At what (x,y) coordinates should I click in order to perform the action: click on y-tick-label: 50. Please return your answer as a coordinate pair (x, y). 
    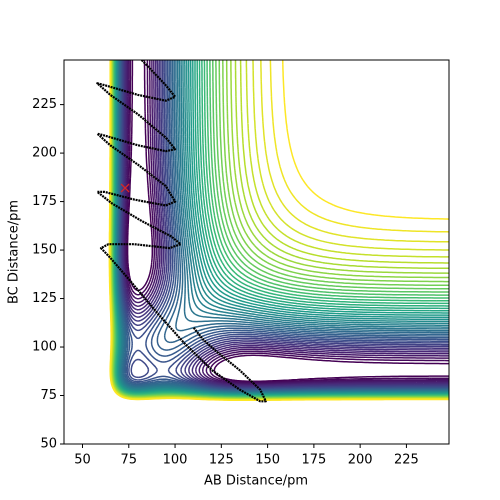
    Looking at the image, I should click on (48, 444).